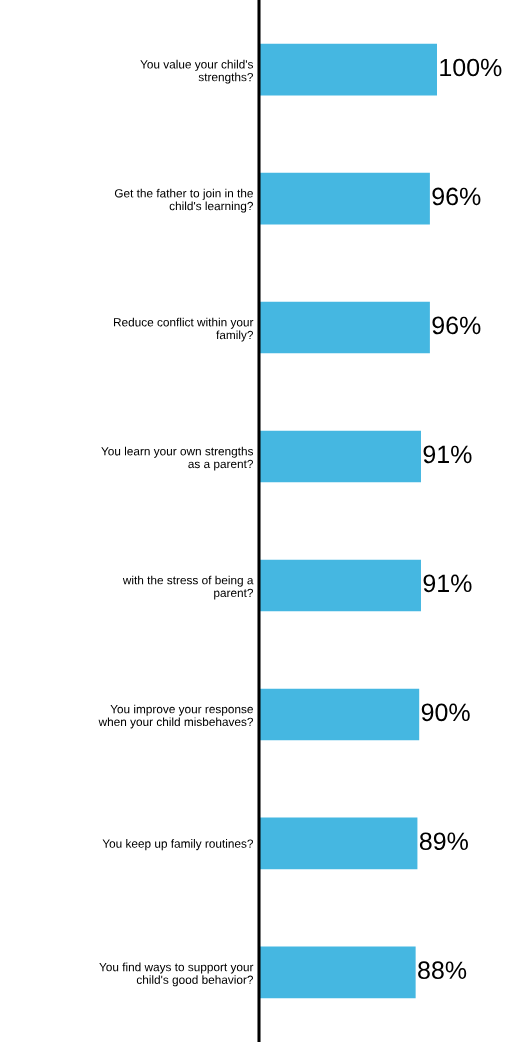 This screenshot has height=1042, width=523. What do you see at coordinates (184, 329) in the screenshot?
I see `y-tick-label: Reduce conflict within your family?` at bounding box center [184, 329].